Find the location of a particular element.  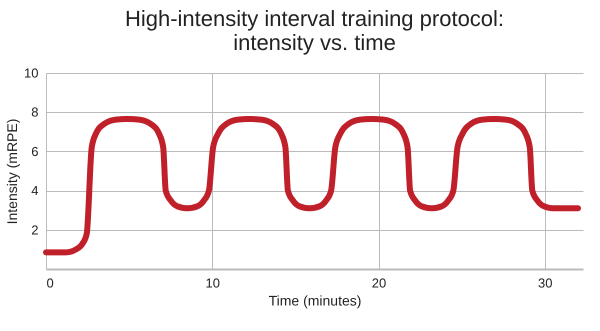

y-tick-label: 4 is located at coordinates (34, 190).